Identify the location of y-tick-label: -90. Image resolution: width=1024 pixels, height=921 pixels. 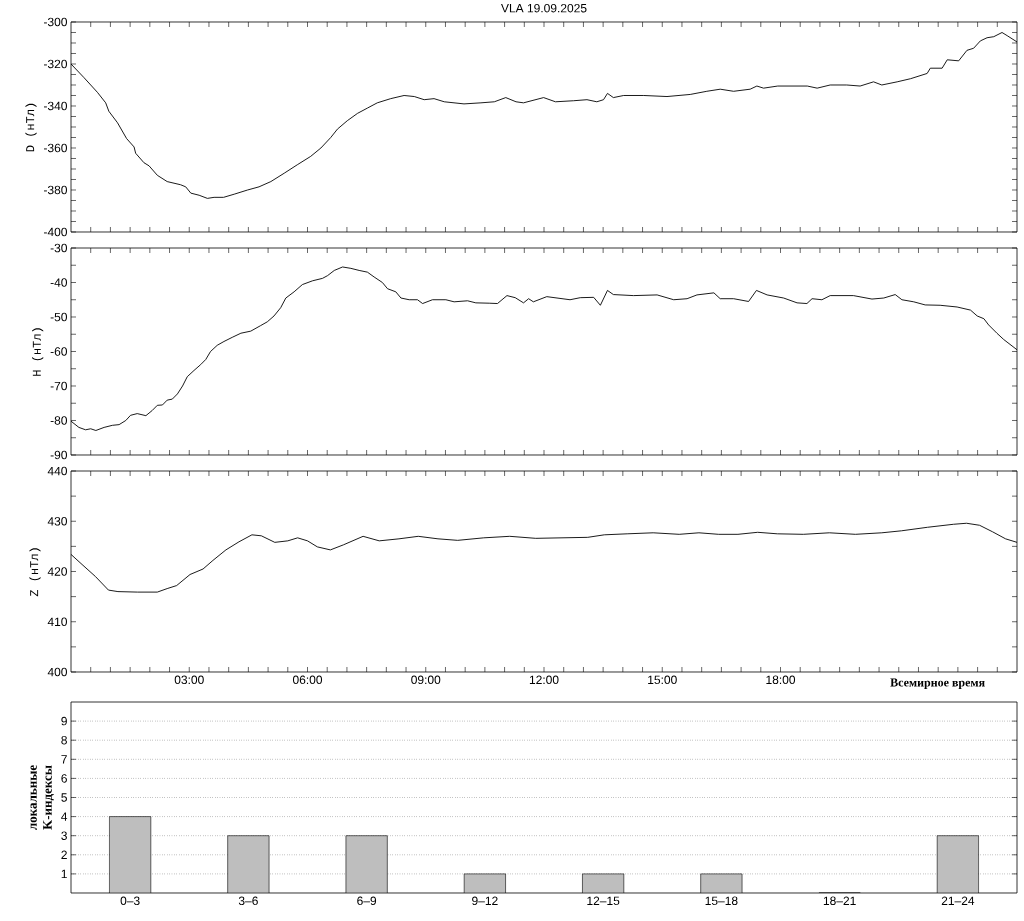
(58, 455).